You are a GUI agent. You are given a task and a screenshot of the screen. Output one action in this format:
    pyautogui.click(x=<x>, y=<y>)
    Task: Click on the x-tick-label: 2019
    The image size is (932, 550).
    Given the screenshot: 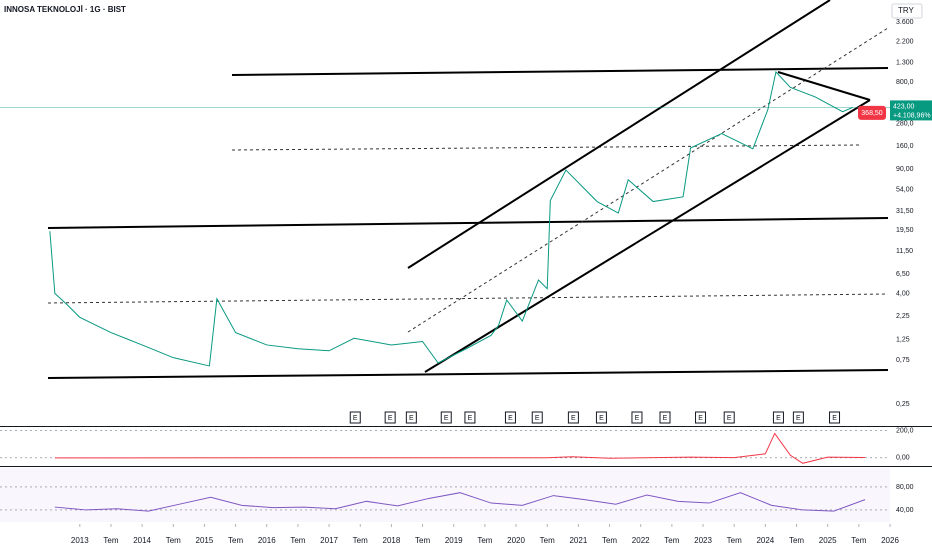 What is the action you would take?
    pyautogui.click(x=454, y=540)
    